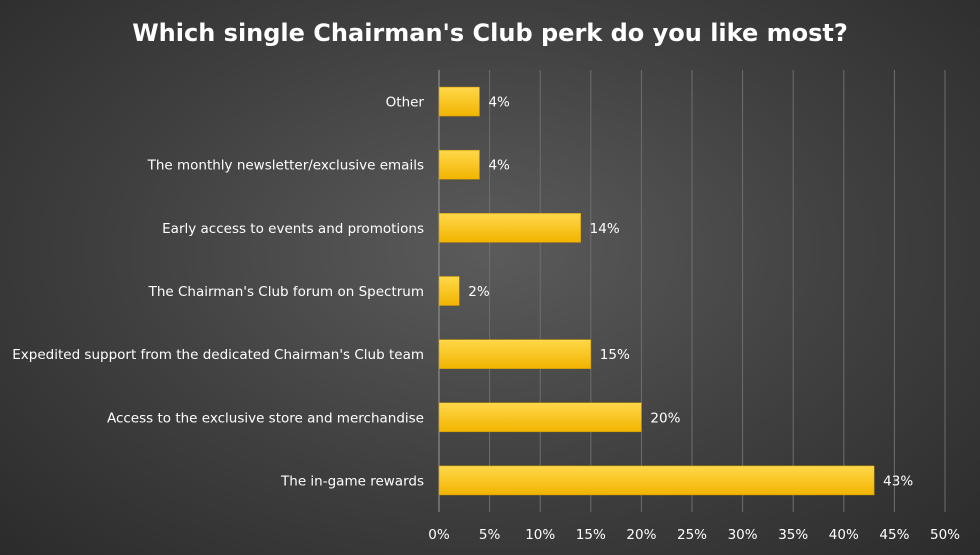 The image size is (980, 555). Describe the element at coordinates (285, 166) in the screenshot. I see `category-label: The monthly newsletter/exclusive emails` at that location.